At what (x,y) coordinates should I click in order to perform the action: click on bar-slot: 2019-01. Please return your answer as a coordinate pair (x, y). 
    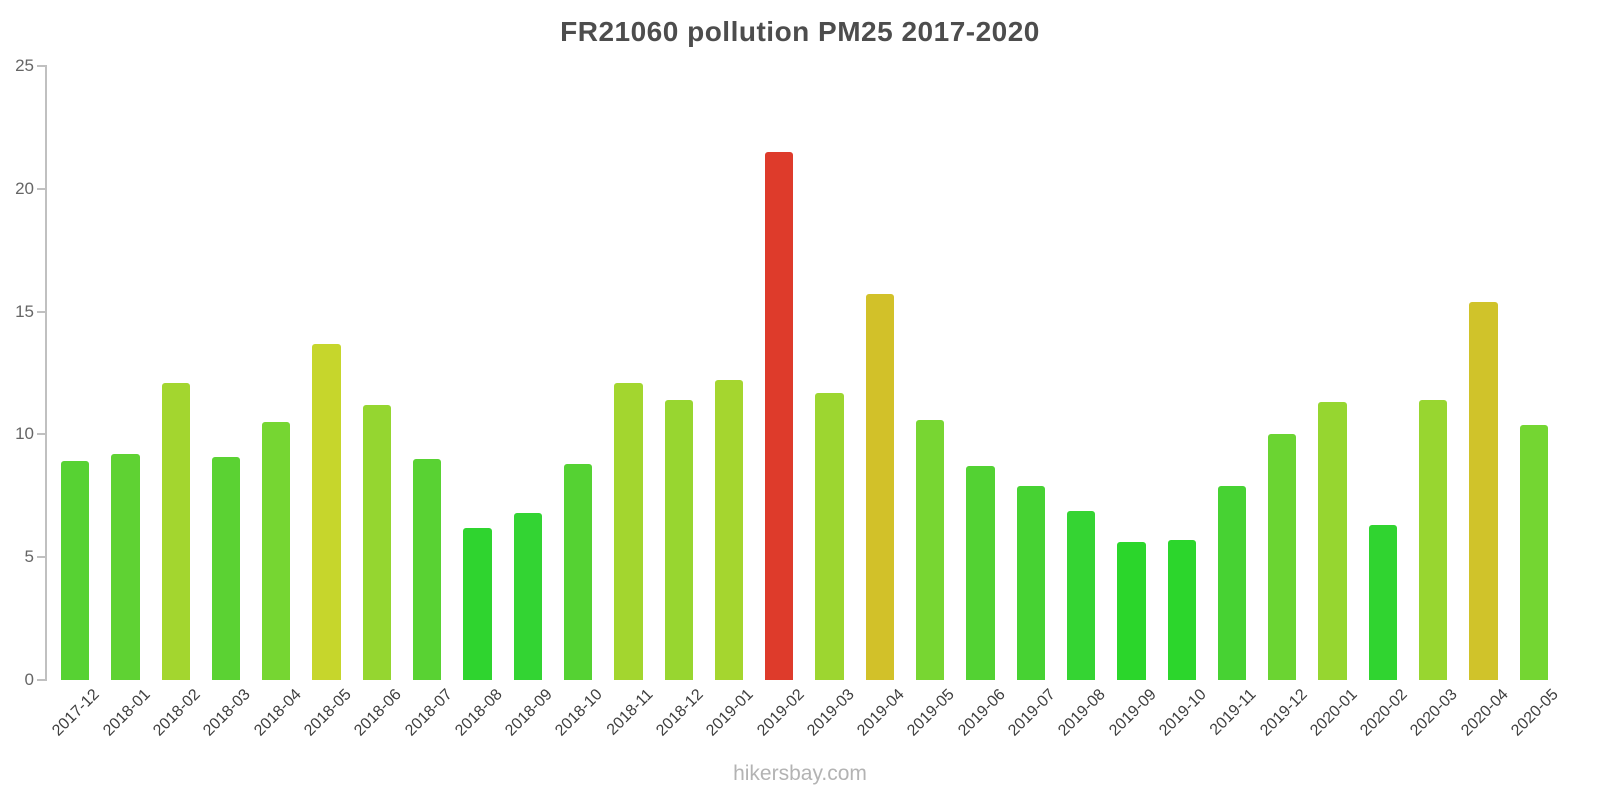
    Looking at the image, I should click on (730, 403).